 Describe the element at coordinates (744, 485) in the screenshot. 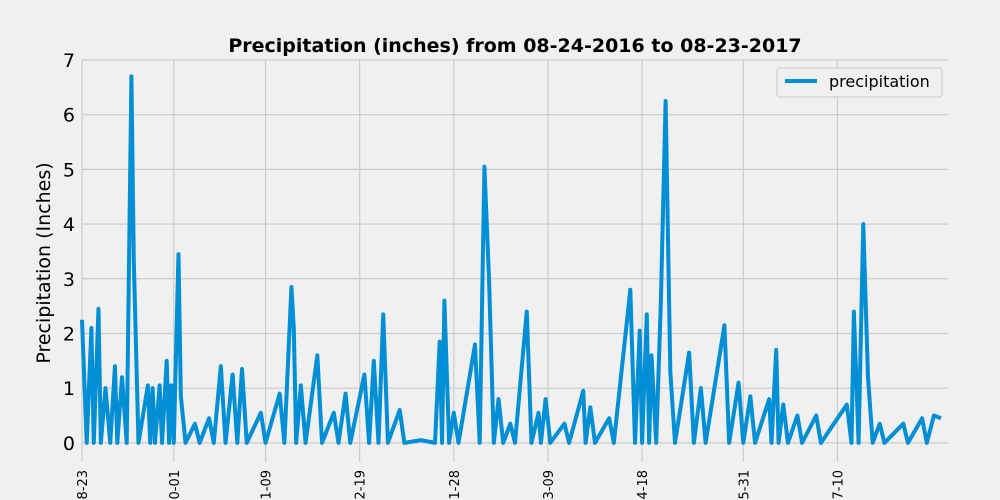

I see `x-tick-label: 2017-05-31` at that location.